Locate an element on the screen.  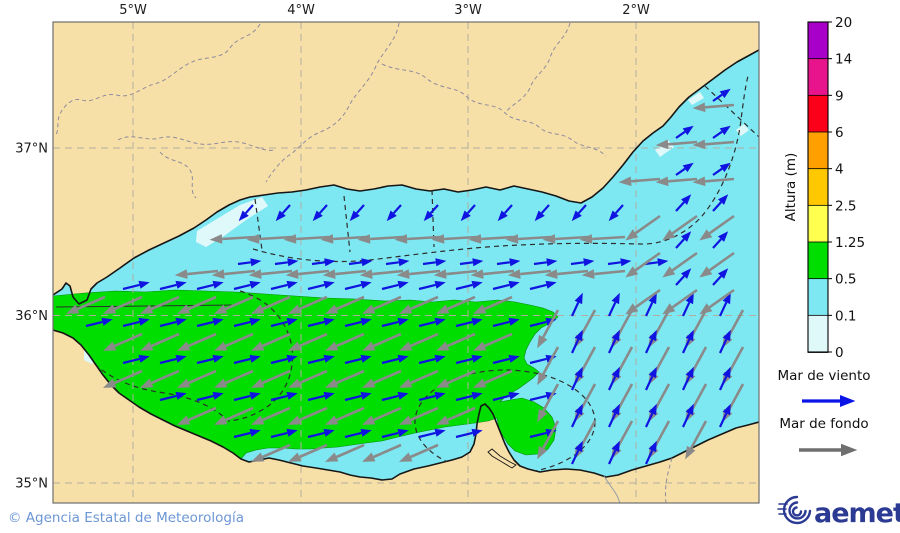
aemet-swirl-icon is located at coordinates (794, 510).